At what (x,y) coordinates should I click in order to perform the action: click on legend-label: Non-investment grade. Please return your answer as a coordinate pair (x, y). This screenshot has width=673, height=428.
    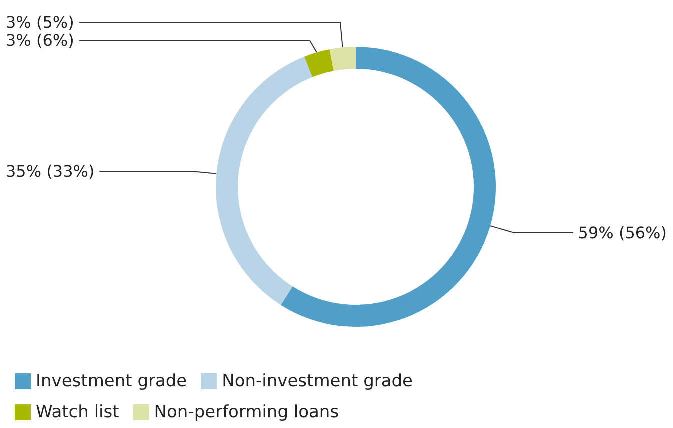
    Looking at the image, I should click on (318, 382).